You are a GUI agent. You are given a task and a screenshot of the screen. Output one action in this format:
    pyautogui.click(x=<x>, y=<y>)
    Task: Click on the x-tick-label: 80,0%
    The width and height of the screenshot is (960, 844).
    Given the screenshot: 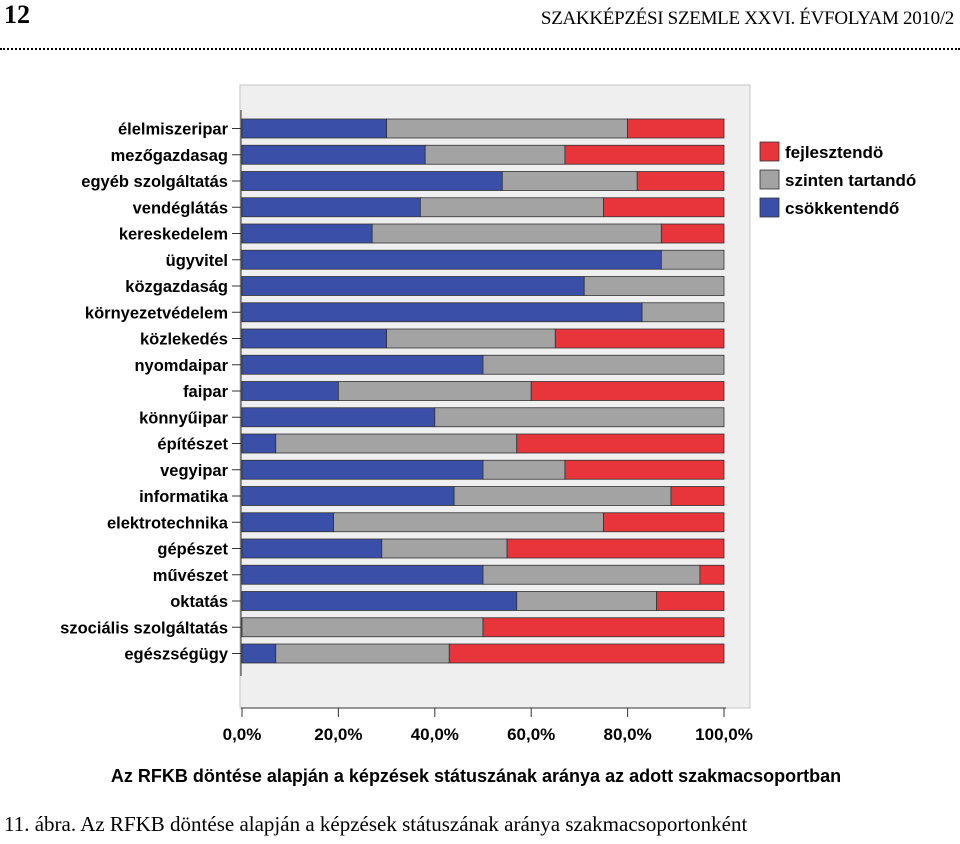 What is the action you would take?
    pyautogui.click(x=627, y=734)
    